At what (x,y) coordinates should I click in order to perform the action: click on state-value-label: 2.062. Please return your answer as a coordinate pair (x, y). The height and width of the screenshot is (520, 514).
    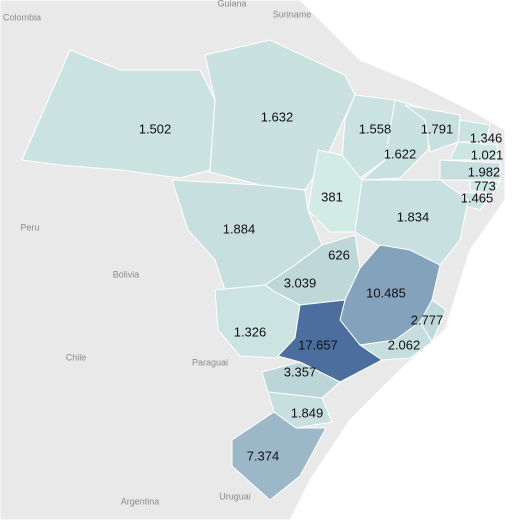
    Looking at the image, I should click on (404, 344).